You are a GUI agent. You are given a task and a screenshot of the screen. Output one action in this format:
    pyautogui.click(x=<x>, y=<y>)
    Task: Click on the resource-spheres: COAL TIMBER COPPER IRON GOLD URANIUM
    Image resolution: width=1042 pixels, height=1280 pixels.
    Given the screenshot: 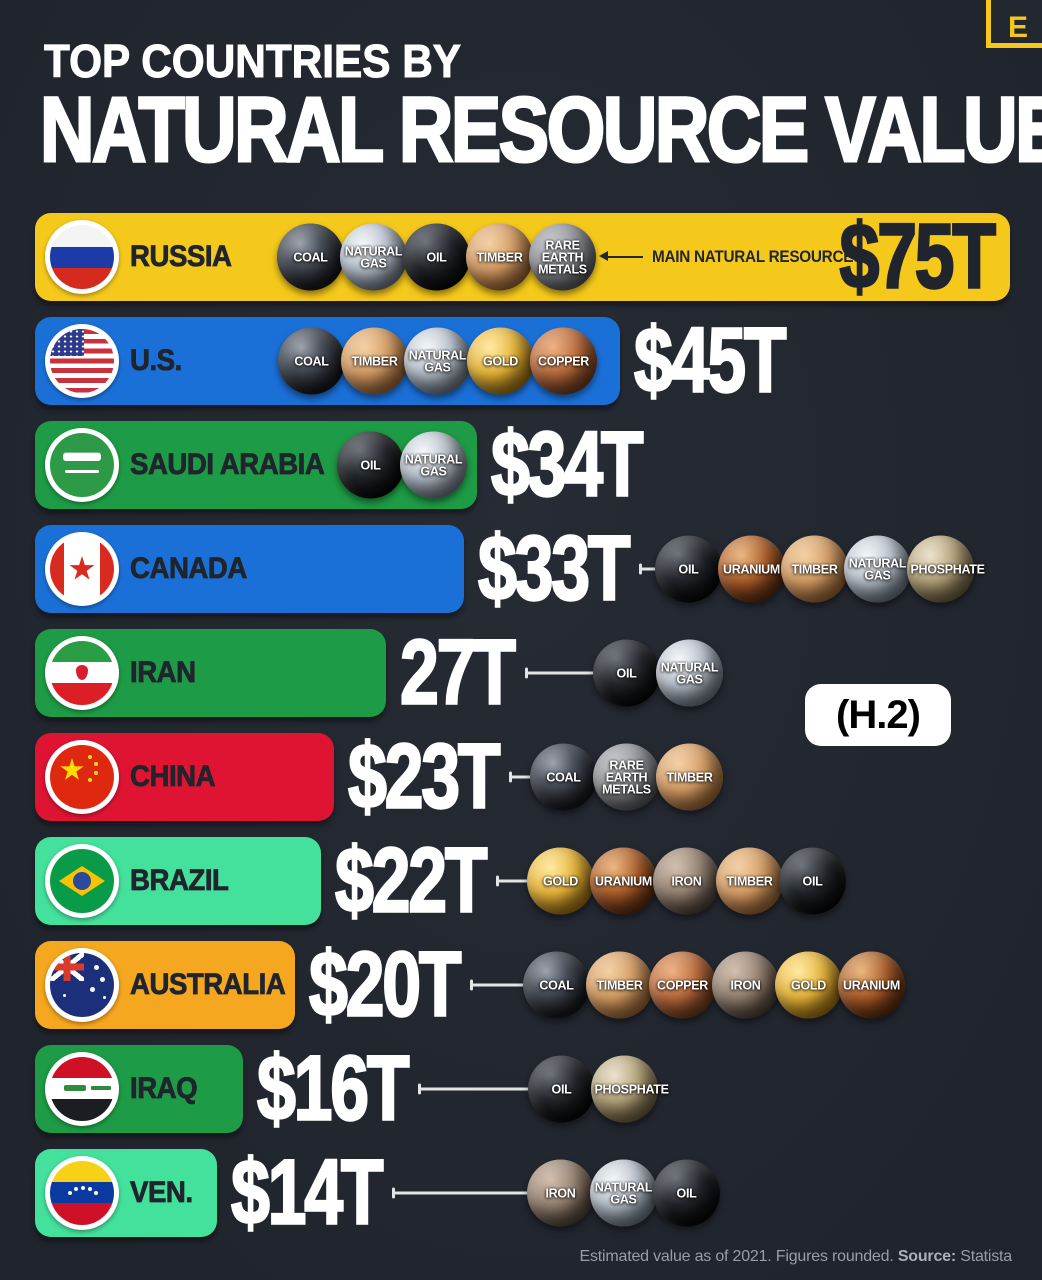 What is the action you would take?
    pyautogui.click(x=714, y=985)
    